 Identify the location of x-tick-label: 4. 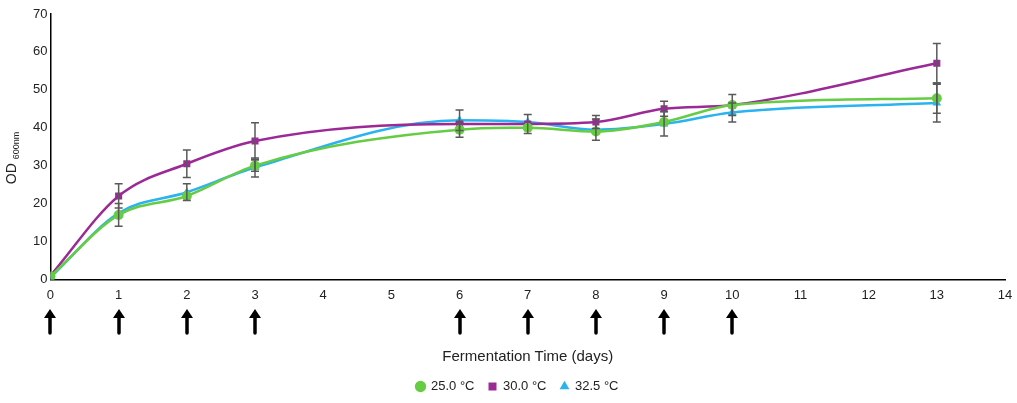
(323, 294).